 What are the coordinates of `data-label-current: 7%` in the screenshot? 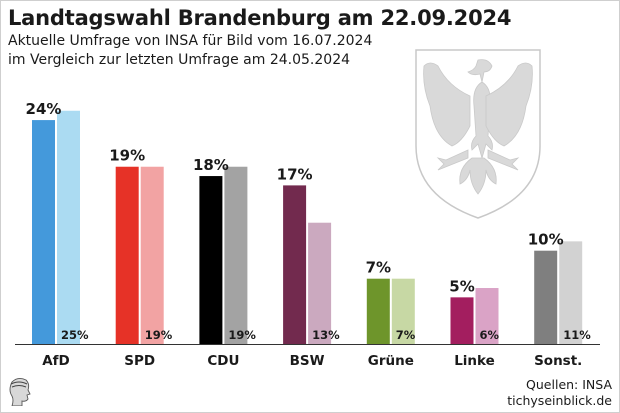 It's located at (378, 268).